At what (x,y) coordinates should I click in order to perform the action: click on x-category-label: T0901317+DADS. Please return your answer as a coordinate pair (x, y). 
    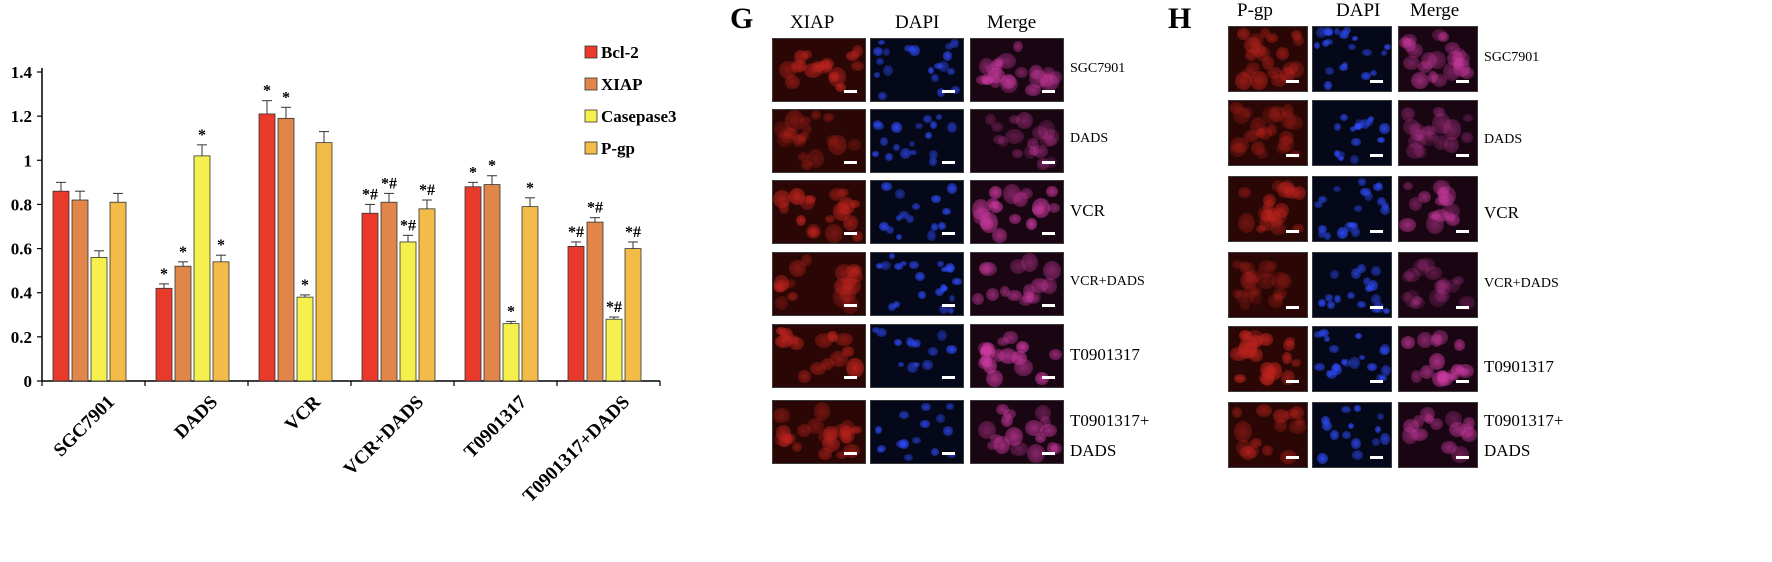
    Looking at the image, I should click on (576, 449).